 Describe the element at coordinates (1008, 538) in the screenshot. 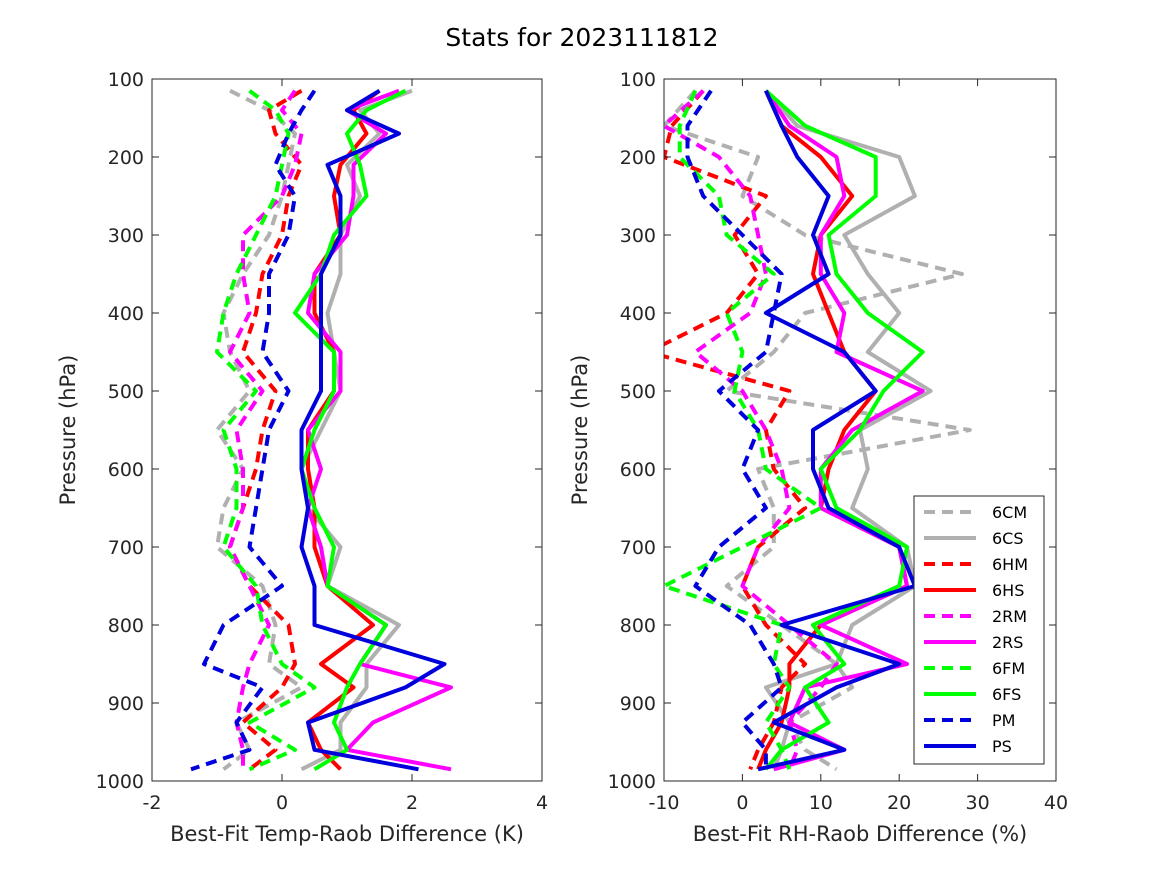

I see `legend-label-6cs: 6CS` at that location.